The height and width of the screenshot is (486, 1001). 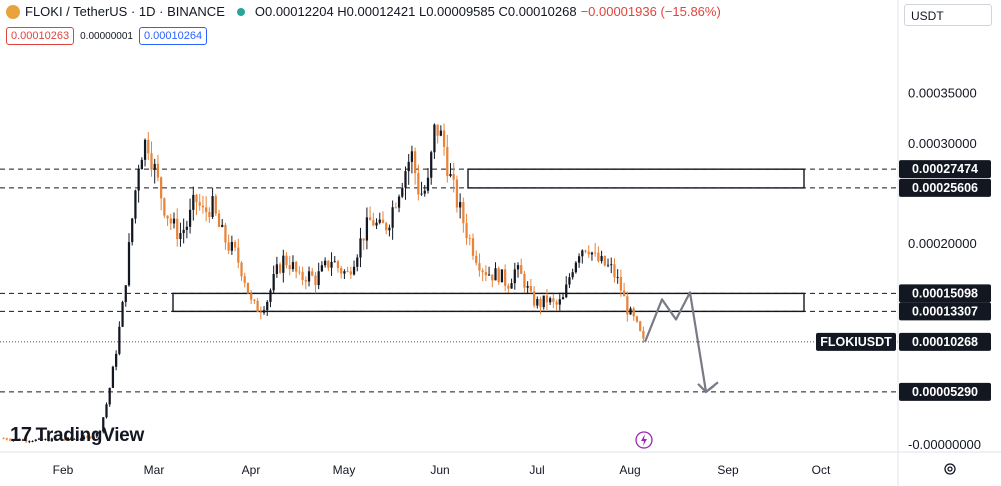 I want to click on brand-name: TradingView, so click(x=90, y=435).